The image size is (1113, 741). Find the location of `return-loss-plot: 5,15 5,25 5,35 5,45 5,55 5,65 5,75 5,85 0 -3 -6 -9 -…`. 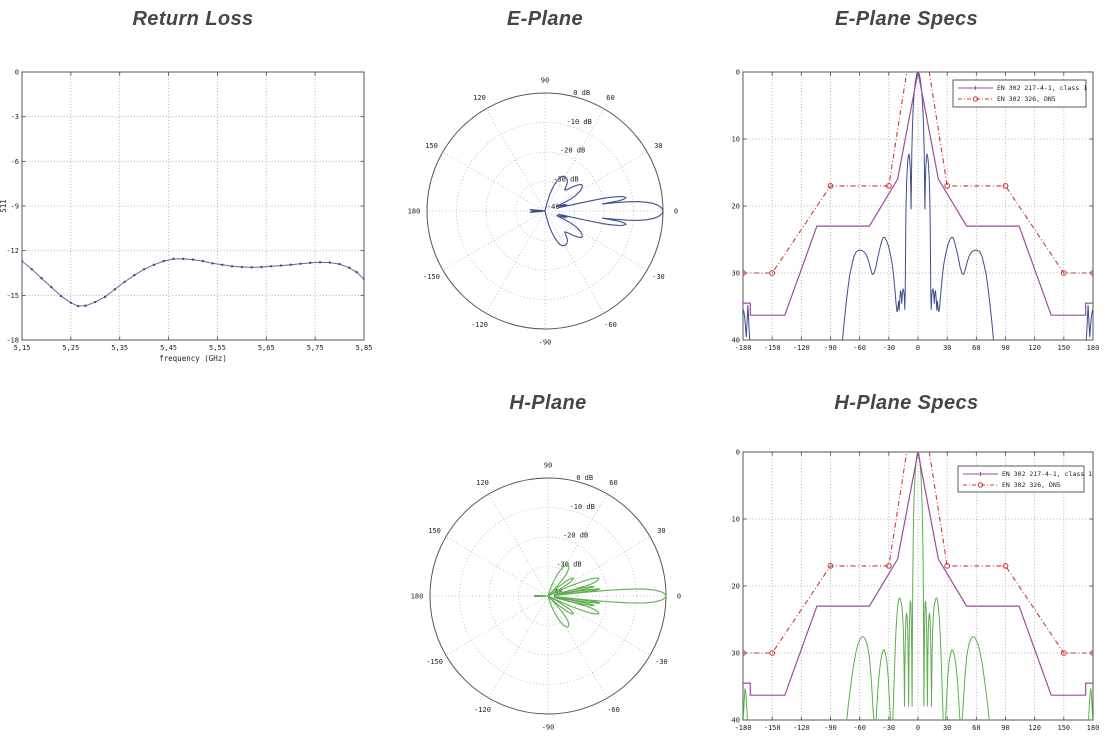

return-loss-plot: 5,15 5,25 5,35 5,45 5,55 5,65 5,75 5,85 0 -3 -6 -9 -… is located at coordinates (186, 216).